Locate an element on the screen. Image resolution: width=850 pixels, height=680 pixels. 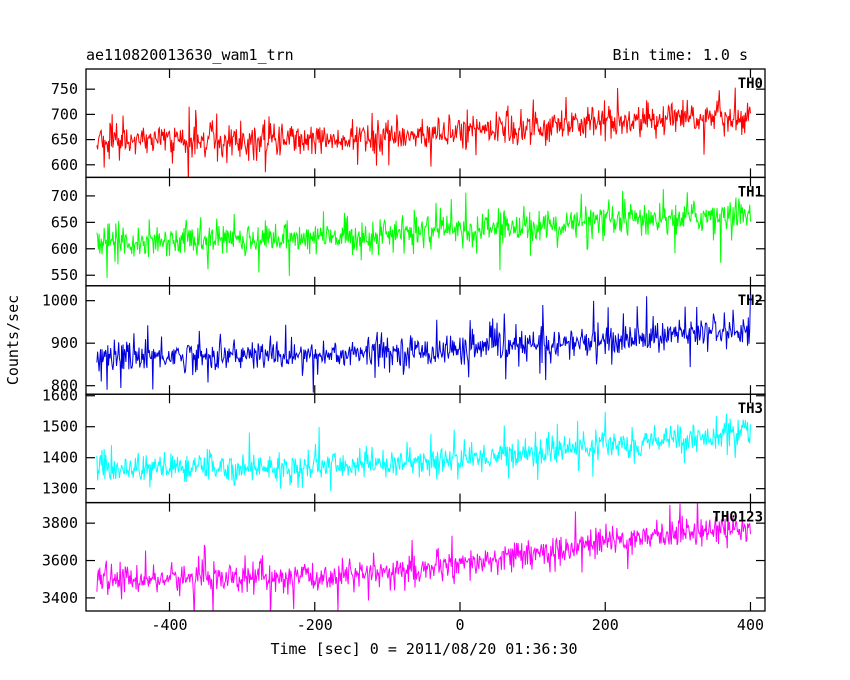
x-axis: -400 -200 0 200 400 is located at coordinates (457, 625).